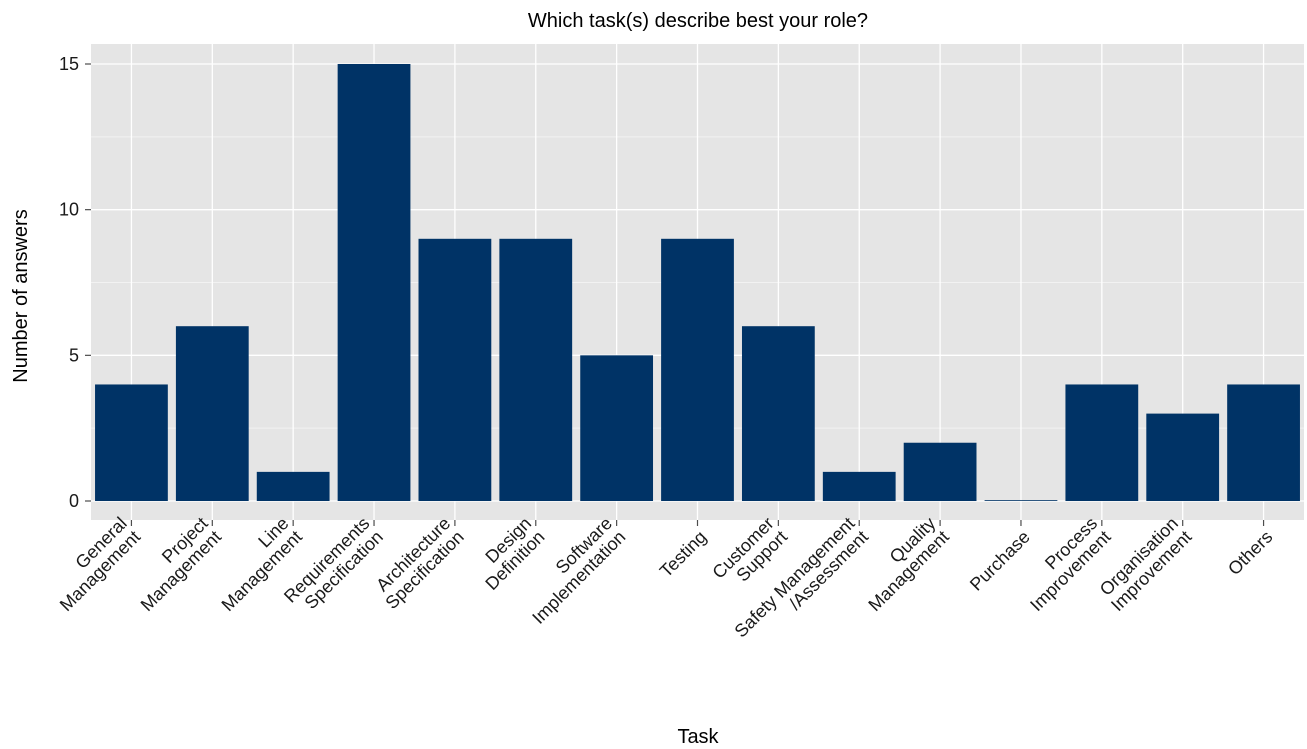  I want to click on y-tick-label: 10, so click(69, 210).